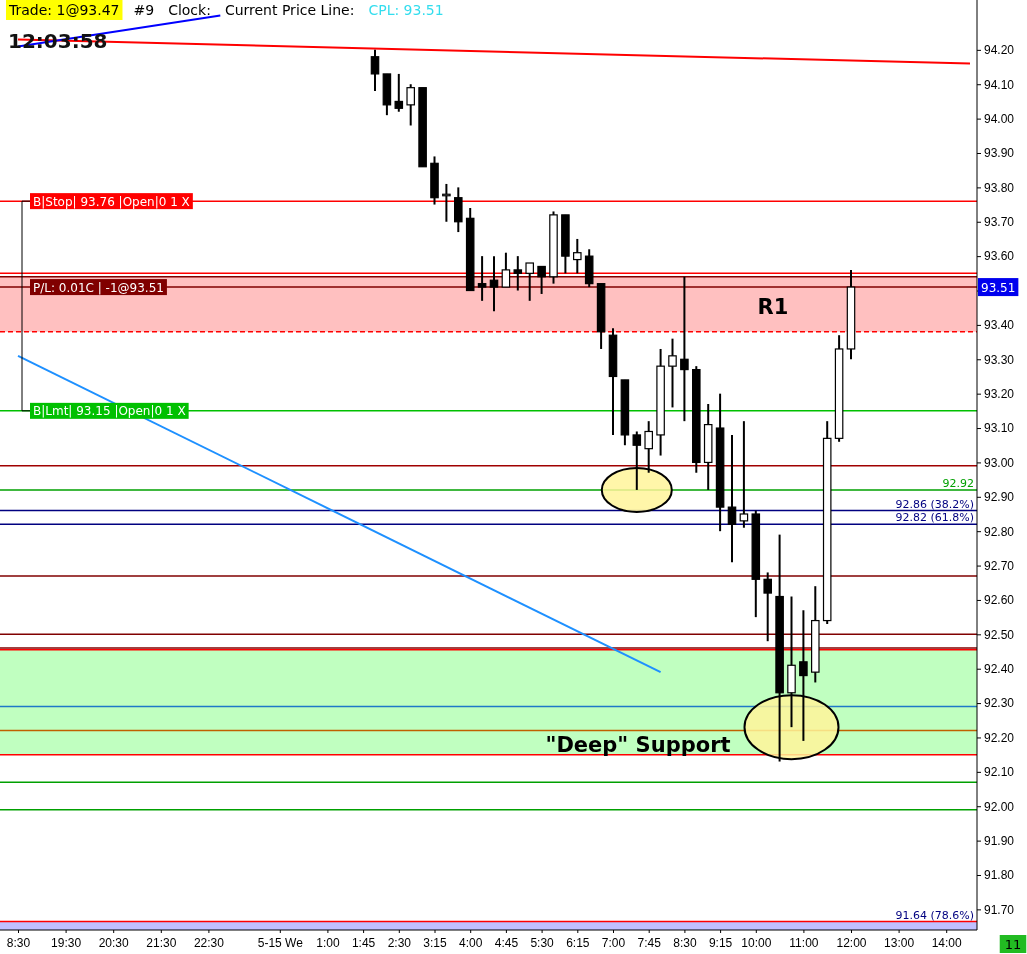 Image resolution: width=1027 pixels, height=954 pixels. I want to click on x-tick-label: 4:45, so click(506, 942).